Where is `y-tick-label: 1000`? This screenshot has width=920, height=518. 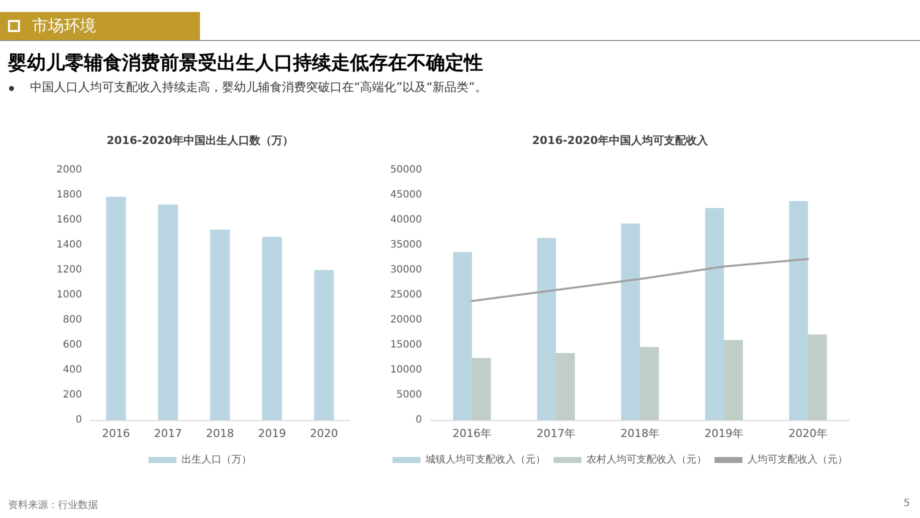
y-tick-label: 1000 is located at coordinates (69, 295).